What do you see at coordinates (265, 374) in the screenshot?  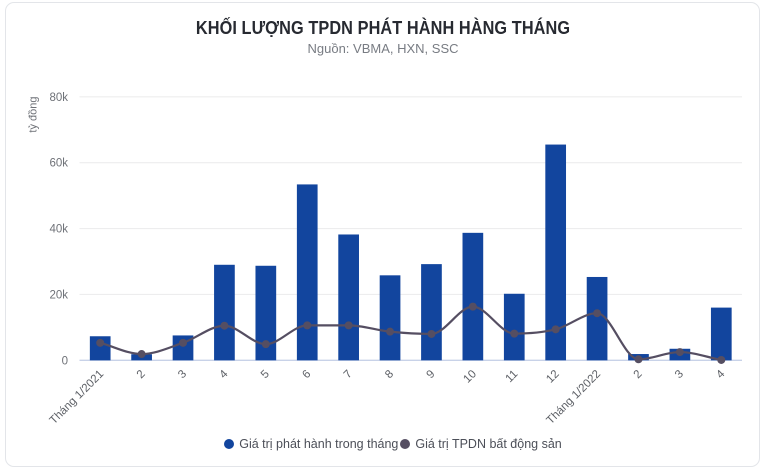 I see `x-tick-label: 5` at bounding box center [265, 374].